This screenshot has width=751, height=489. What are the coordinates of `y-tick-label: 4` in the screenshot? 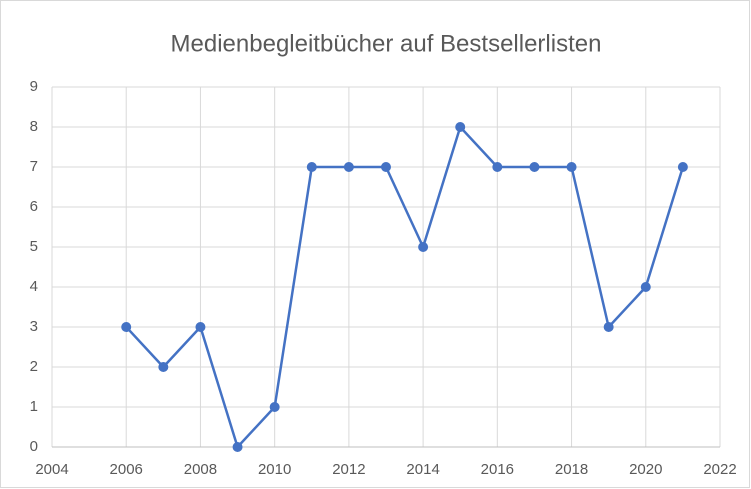 It's located at (34, 286).